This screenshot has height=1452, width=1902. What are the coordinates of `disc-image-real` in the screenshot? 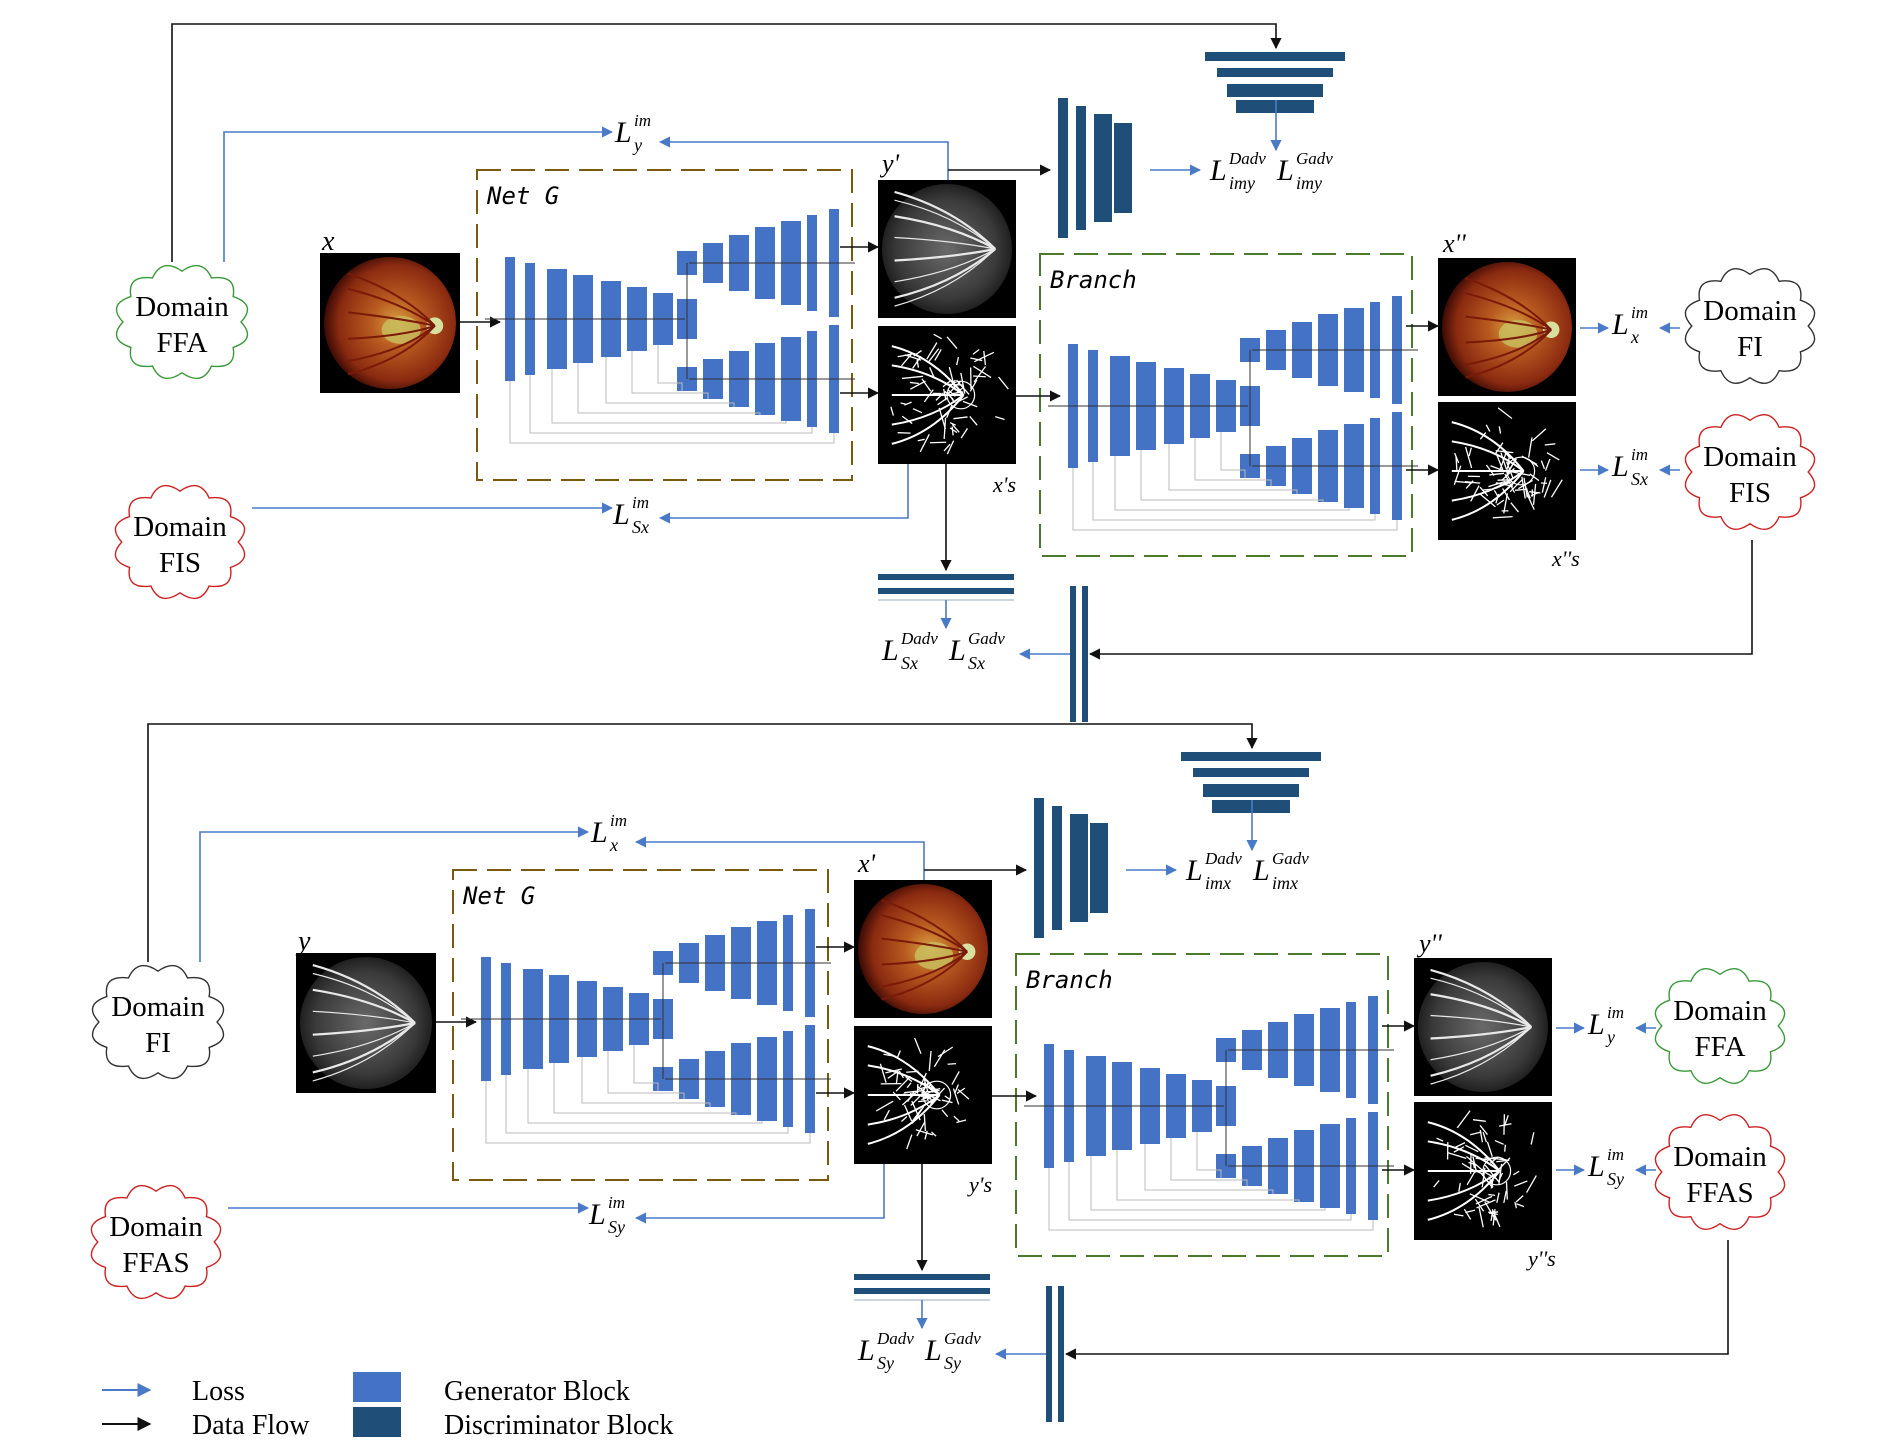 It's located at (1251, 782).